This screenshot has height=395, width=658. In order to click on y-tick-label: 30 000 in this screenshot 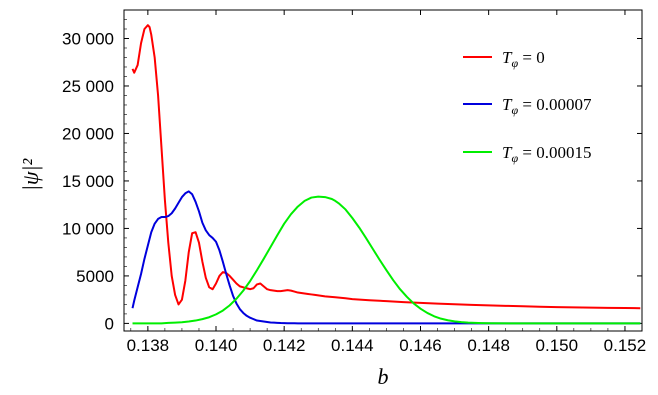, I will do `click(88, 38)`.